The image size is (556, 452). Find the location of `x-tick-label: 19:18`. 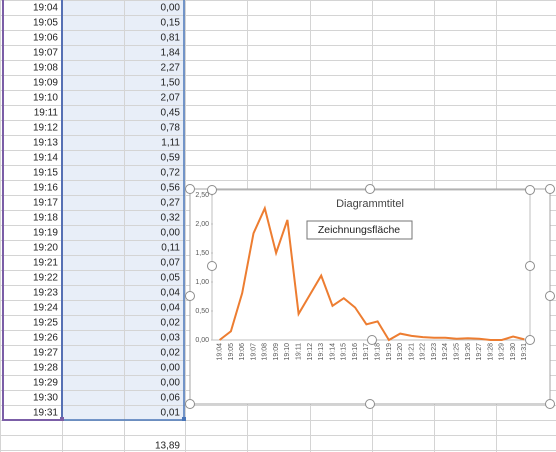

x-tick-label: 19:18 is located at coordinates (377, 352).